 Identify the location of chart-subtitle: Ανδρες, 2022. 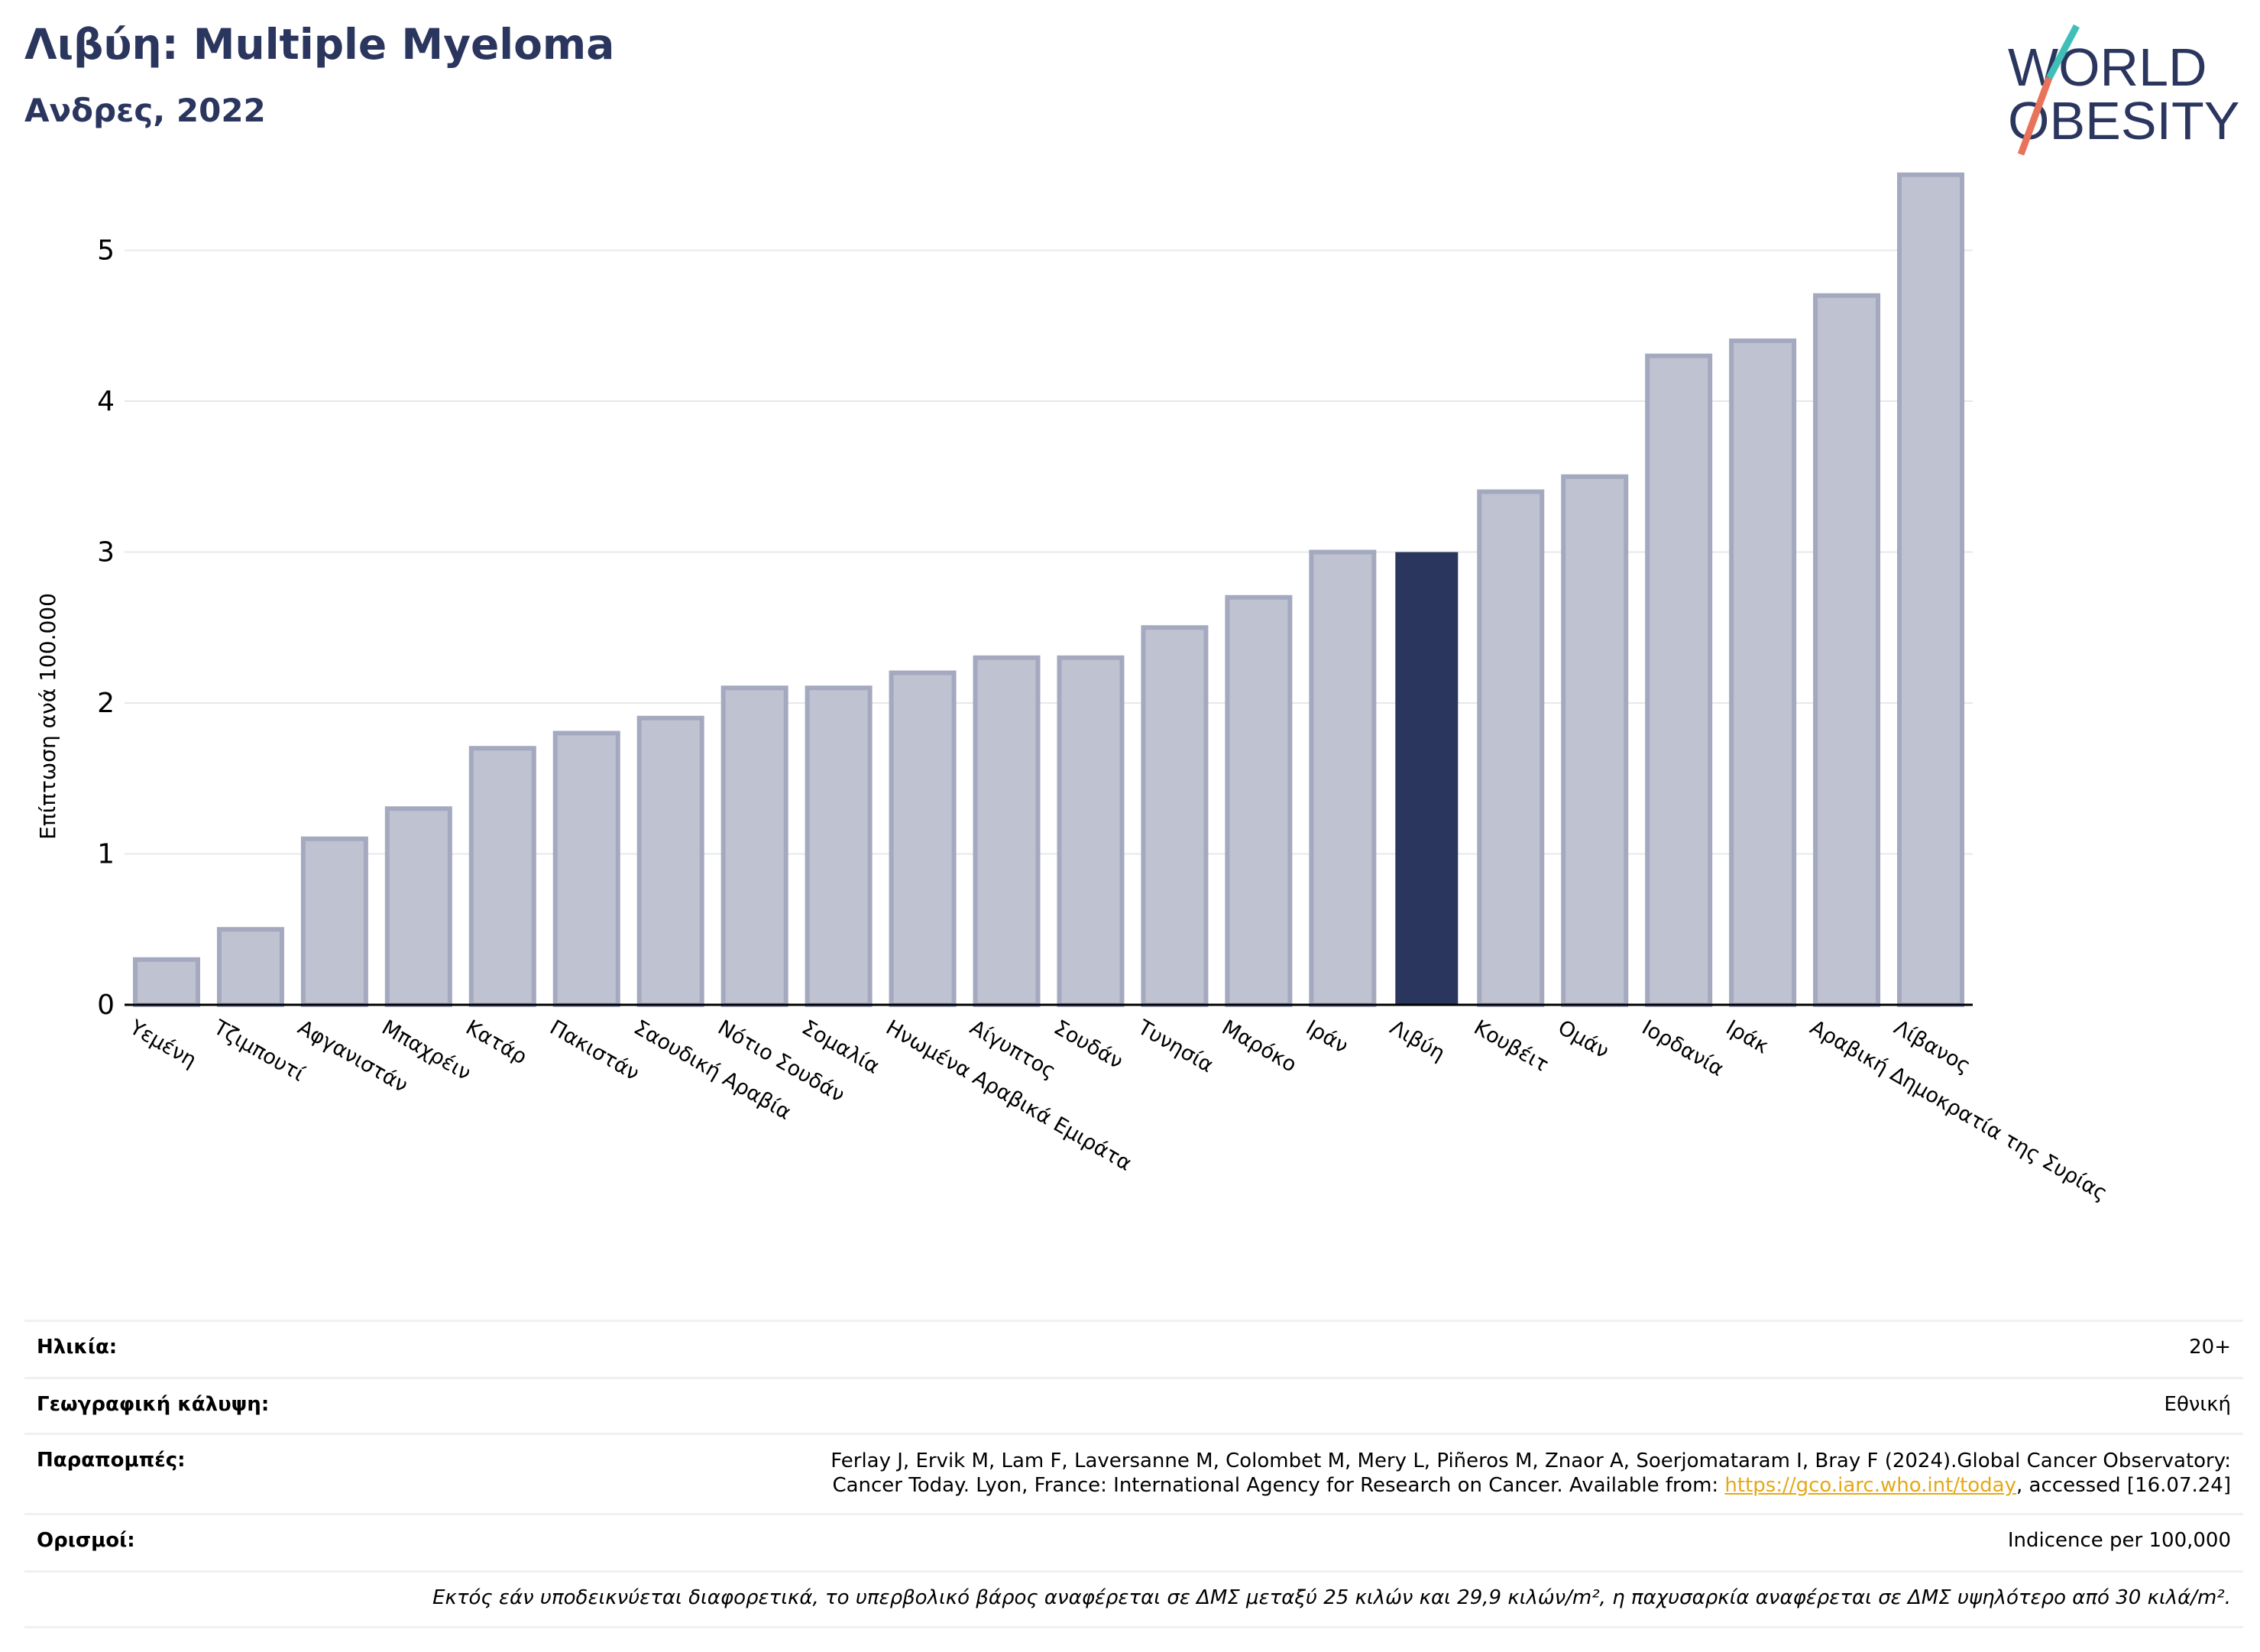
(145, 110).